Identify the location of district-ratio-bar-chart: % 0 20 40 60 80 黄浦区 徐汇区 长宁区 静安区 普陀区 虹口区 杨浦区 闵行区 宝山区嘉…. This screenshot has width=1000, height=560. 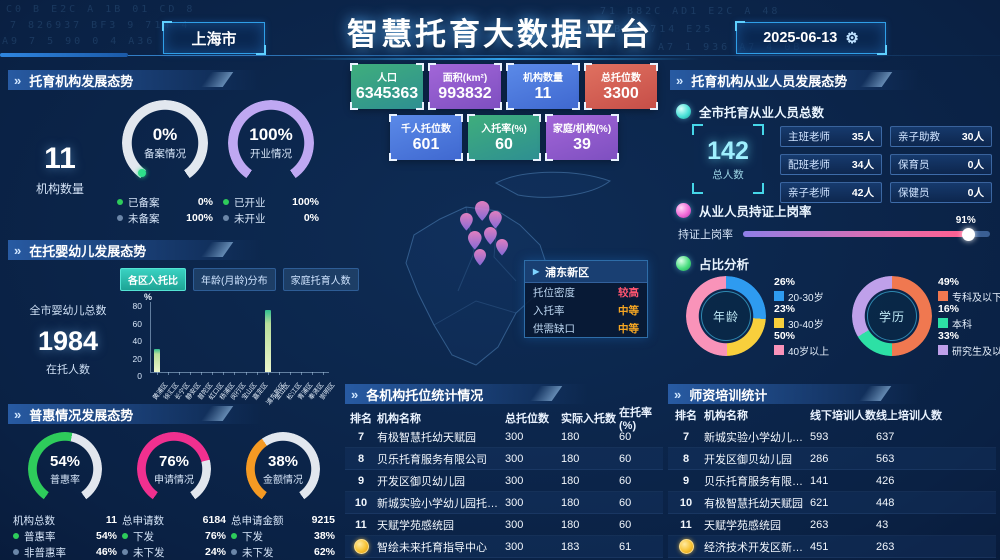
(230, 349).